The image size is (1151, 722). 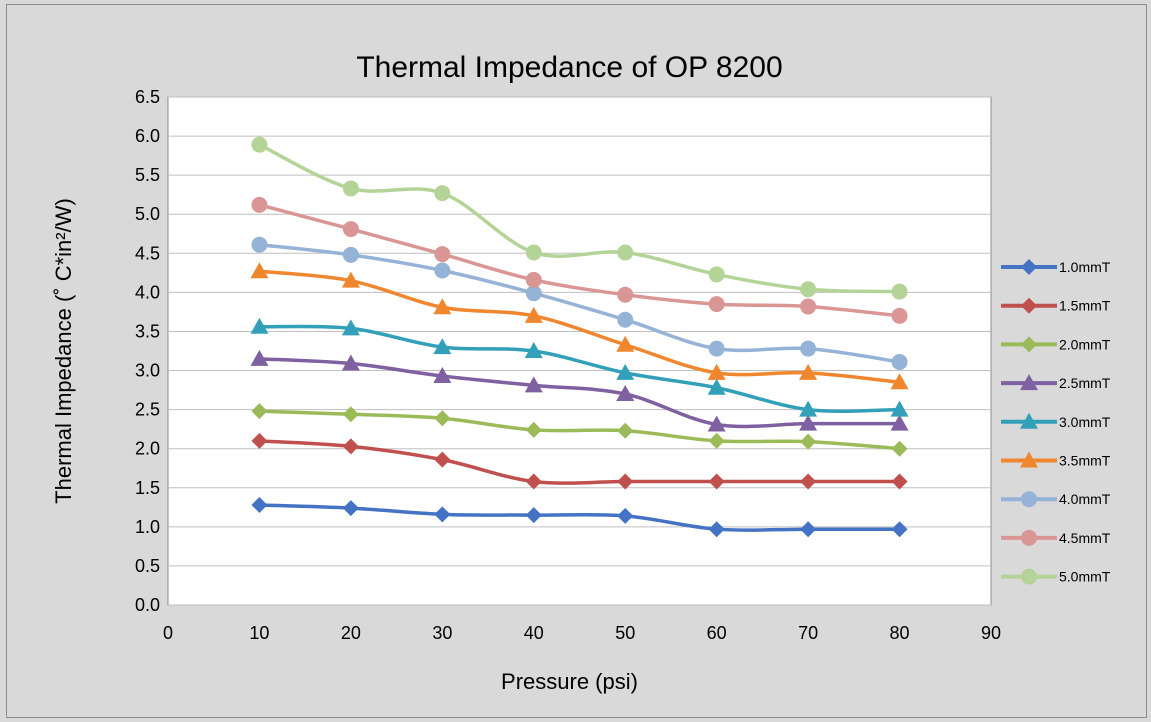 I want to click on legend-item: 1.5mmT, so click(x=1056, y=305).